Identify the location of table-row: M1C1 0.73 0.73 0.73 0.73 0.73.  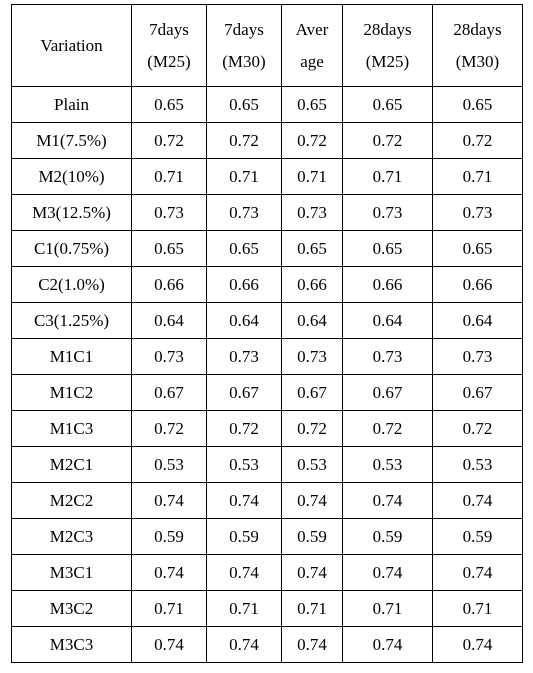
(267, 356).